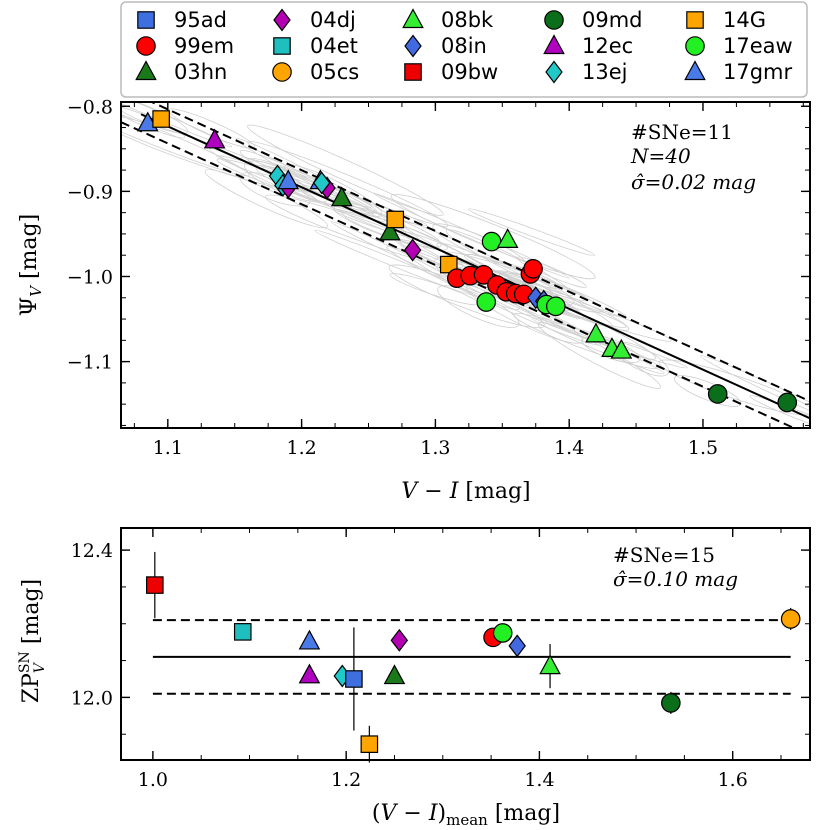 This screenshot has width=830, height=830. Describe the element at coordinates (693, 182) in the screenshot. I see `top-annot-sigma: σ̂=0.02 mag` at that location.